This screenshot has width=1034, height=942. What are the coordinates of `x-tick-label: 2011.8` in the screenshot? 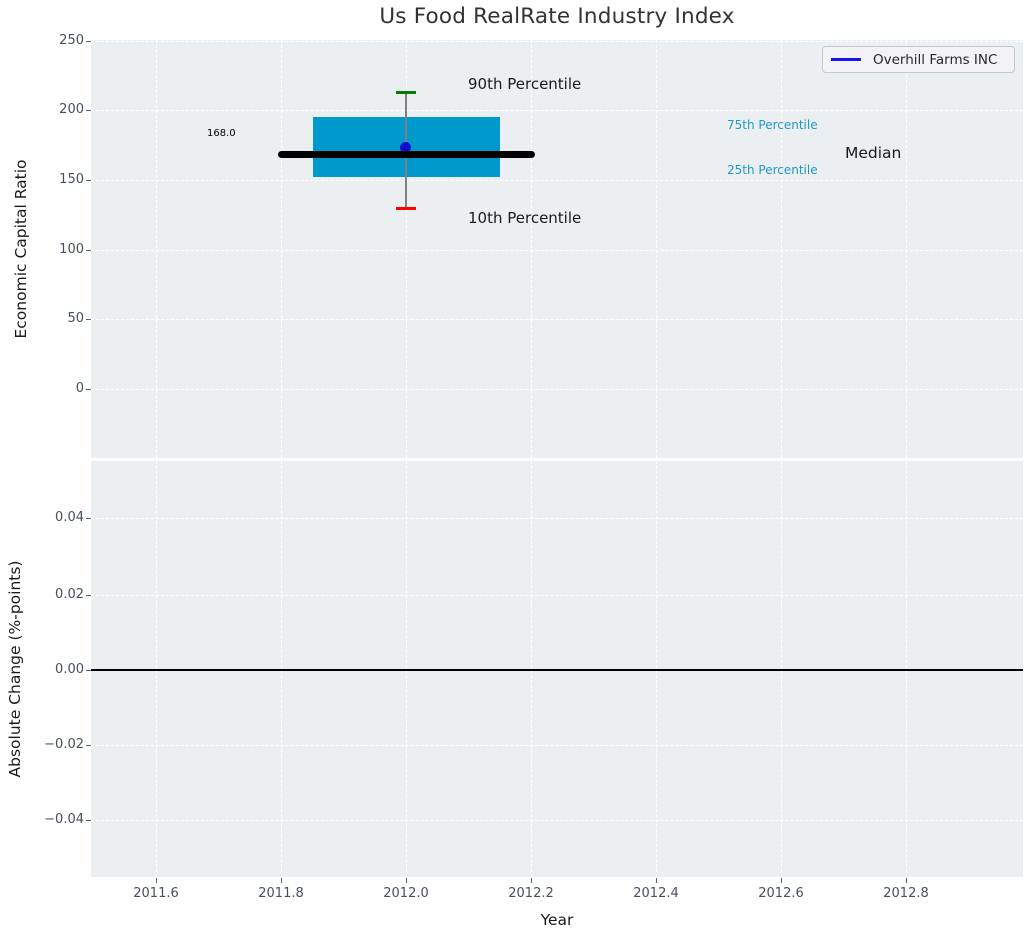 It's located at (281, 893).